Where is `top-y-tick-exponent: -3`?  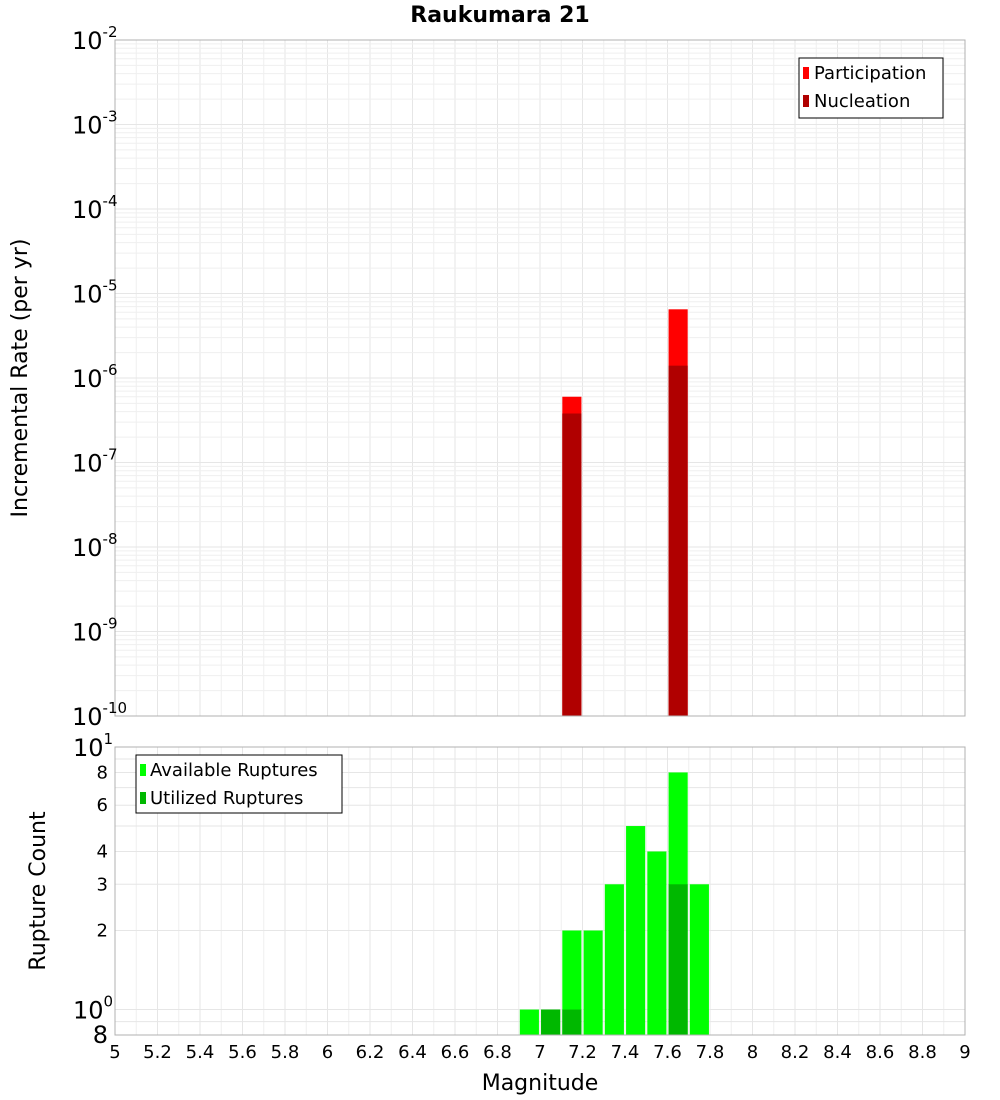 top-y-tick-exponent: -3 is located at coordinates (110, 117).